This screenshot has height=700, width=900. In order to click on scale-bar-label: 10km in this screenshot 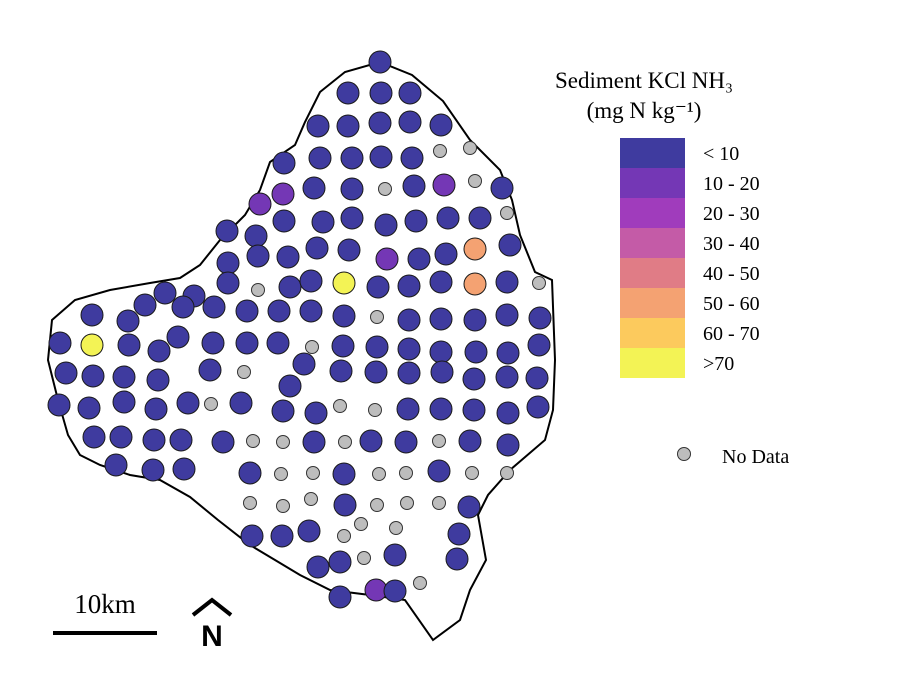, I will do `click(105, 604)`.